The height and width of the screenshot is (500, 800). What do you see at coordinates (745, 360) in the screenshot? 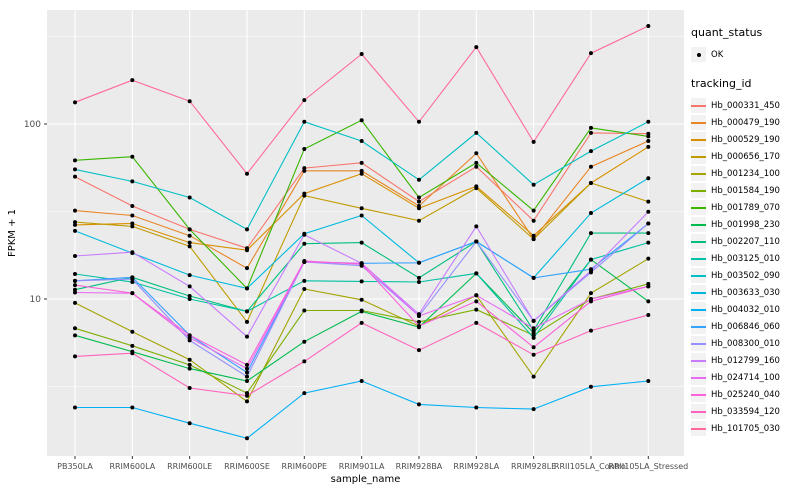
I see `legend-item-label: Hb_012799_160` at bounding box center [745, 360].